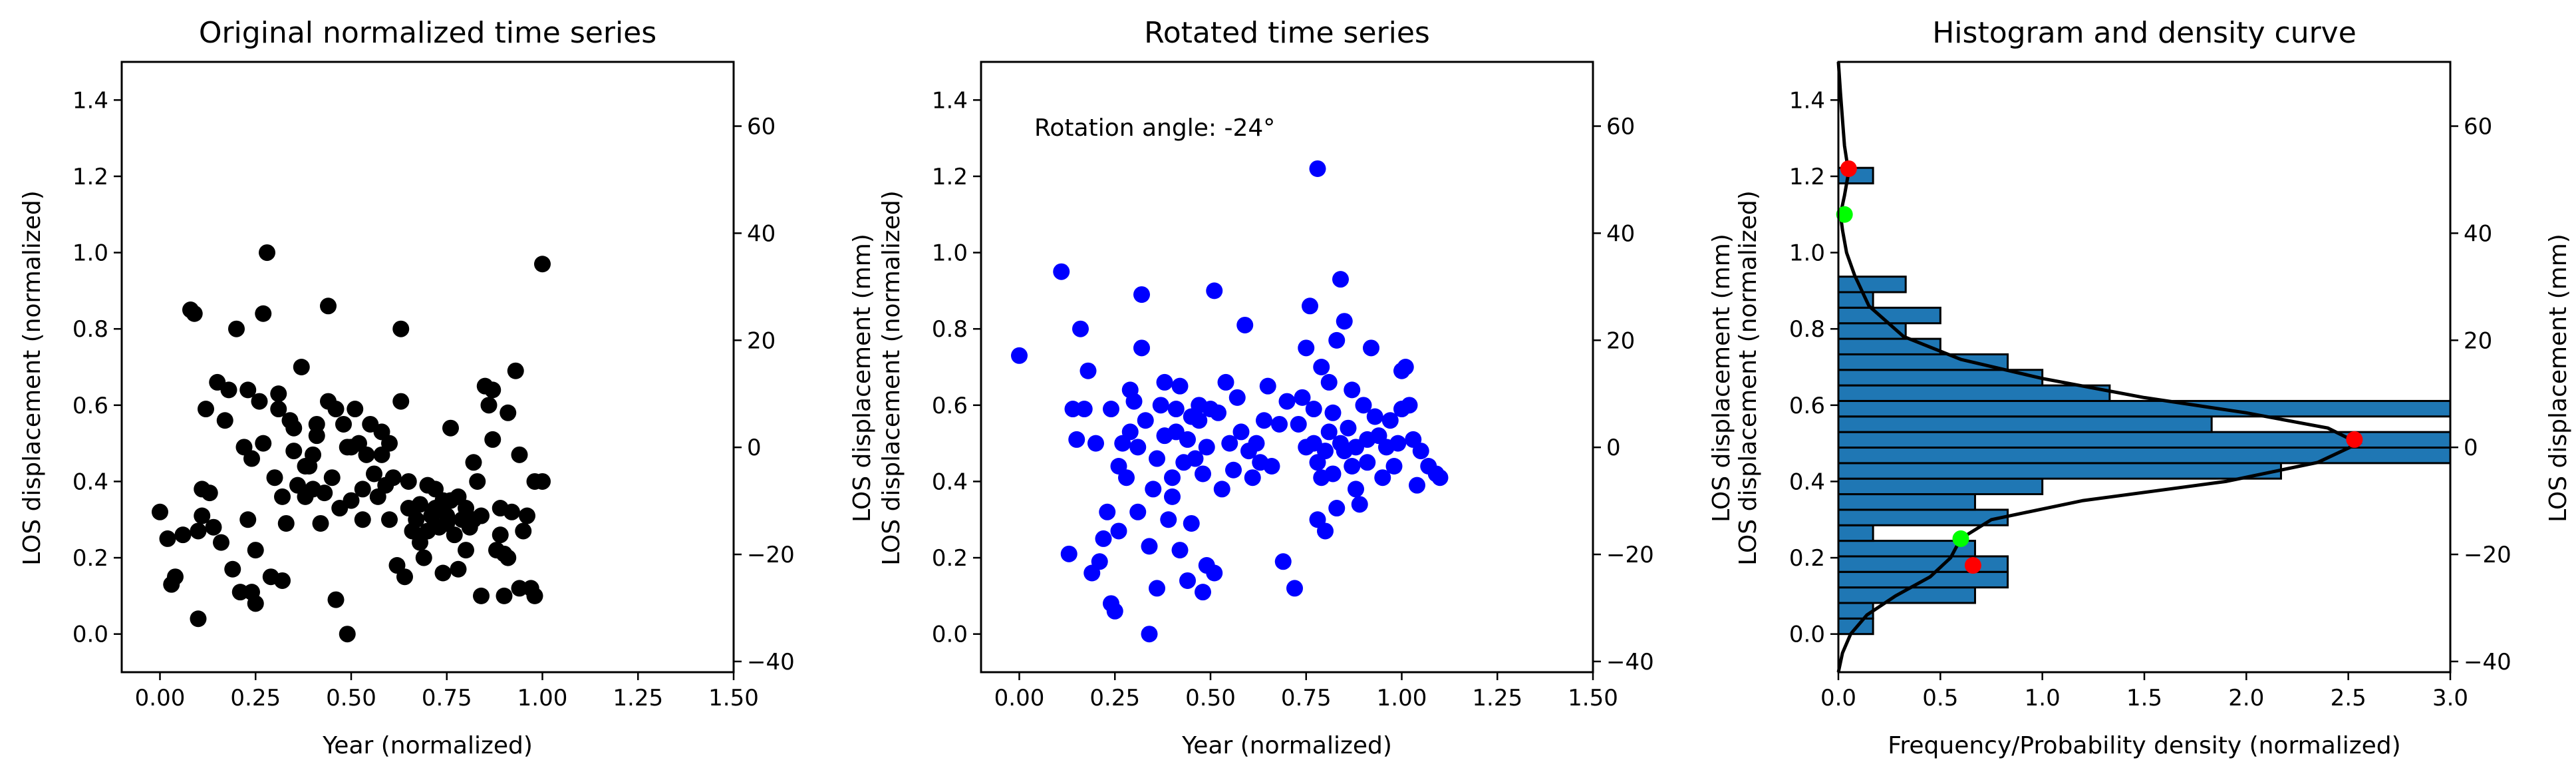 The width and height of the screenshot is (2576, 780). I want to click on original-xtick-label: 1.00, so click(542, 698).